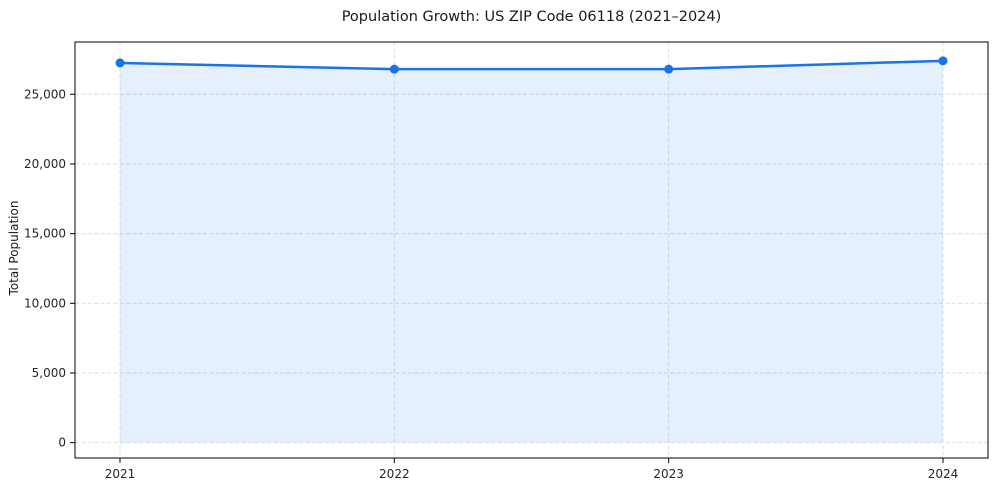 This screenshot has height=500, width=1000. Describe the element at coordinates (45, 234) in the screenshot. I see `y-tick-label: 15,000` at that location.